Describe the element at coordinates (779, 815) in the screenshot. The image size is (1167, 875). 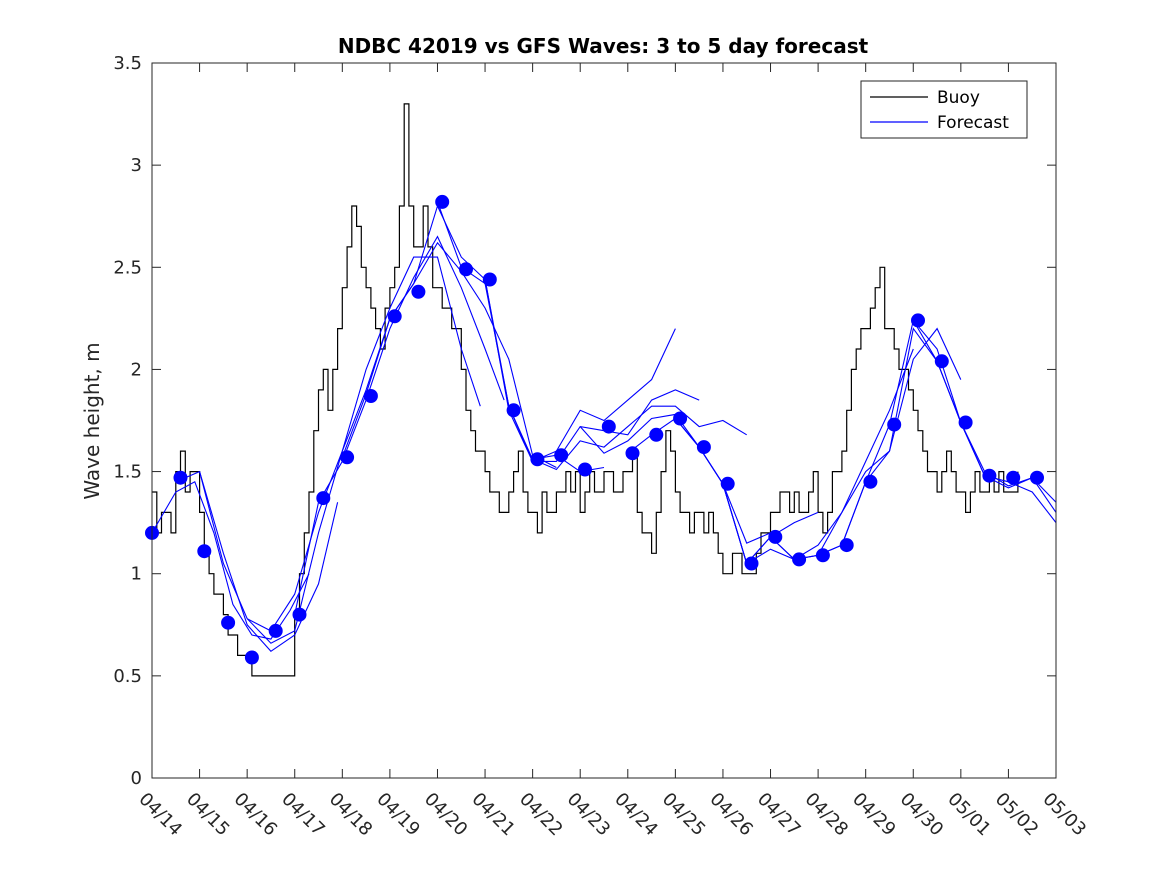
I see `x-tick-label: 04/27` at that location.